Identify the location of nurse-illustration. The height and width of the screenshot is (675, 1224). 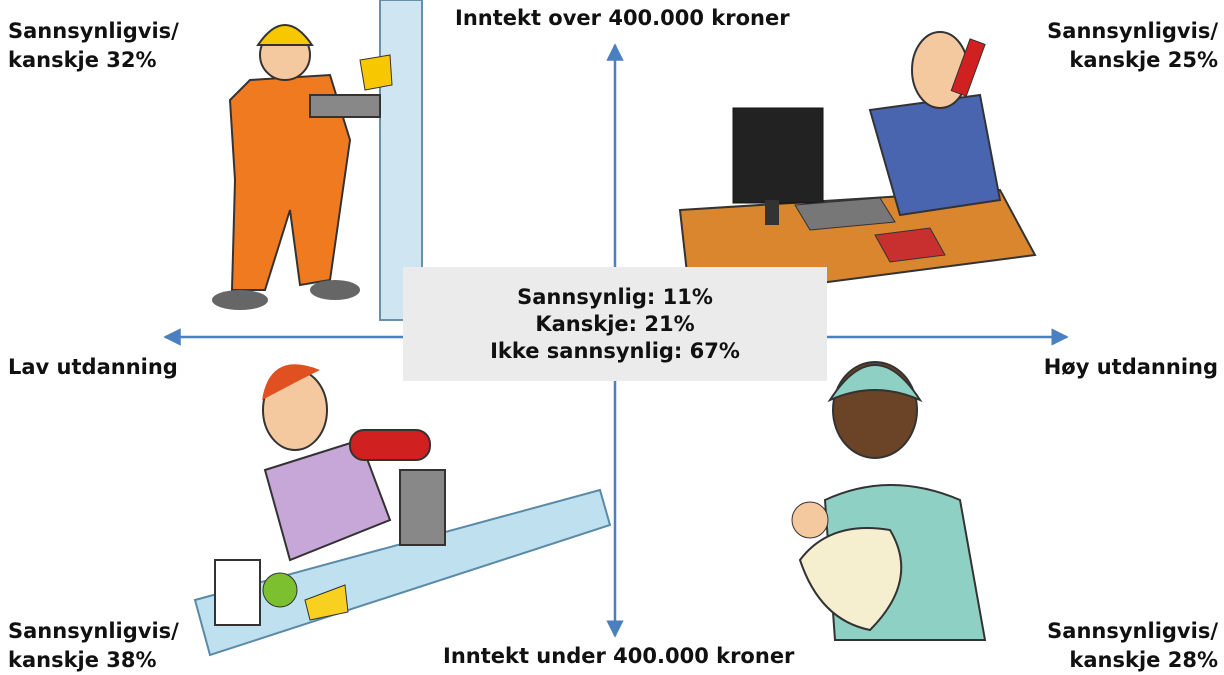
(889, 501).